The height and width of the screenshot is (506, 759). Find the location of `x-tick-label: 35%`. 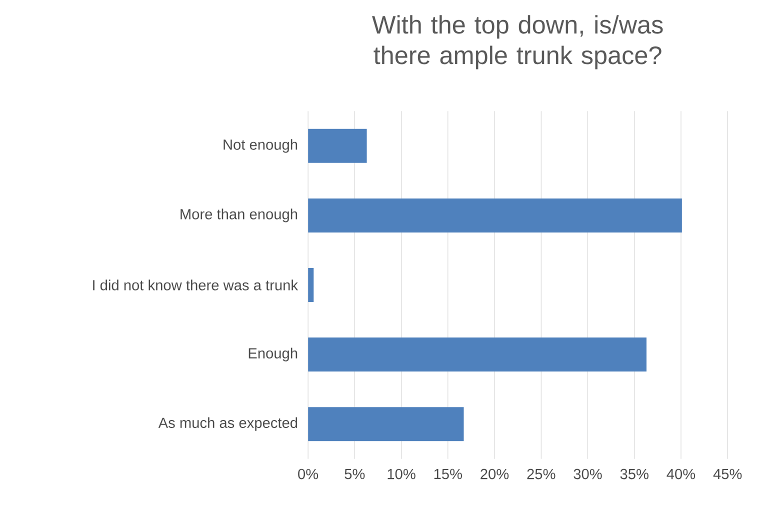

x-tick-label: 35% is located at coordinates (634, 474).